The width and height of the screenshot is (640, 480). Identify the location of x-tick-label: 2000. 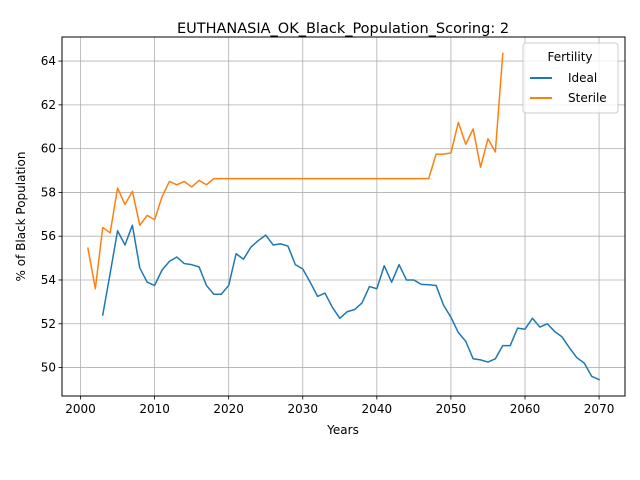
(80, 409).